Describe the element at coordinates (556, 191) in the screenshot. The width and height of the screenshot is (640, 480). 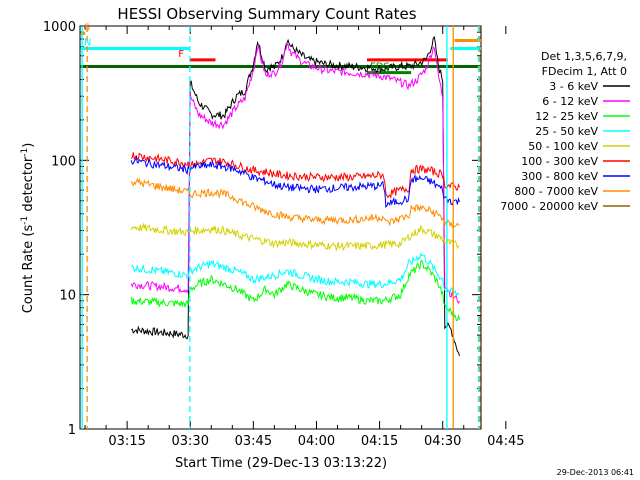
I see `legend-entry-label: 800 - 7000 keV` at that location.